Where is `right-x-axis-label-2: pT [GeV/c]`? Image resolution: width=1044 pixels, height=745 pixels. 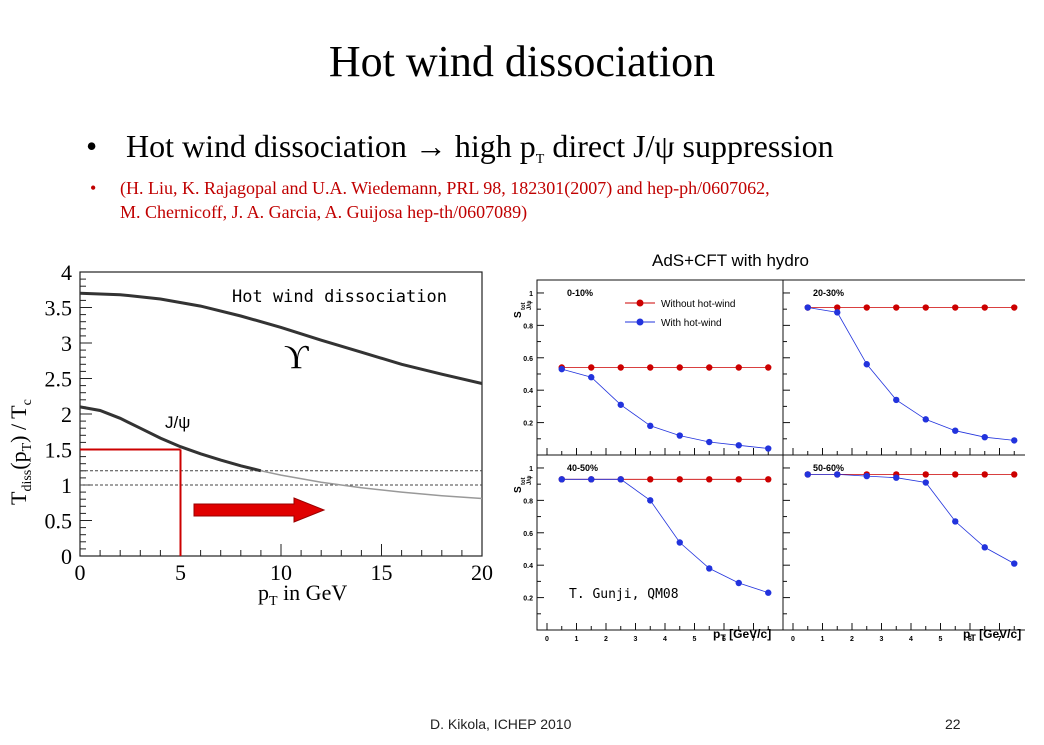
right-x-axis-label-2: pT [GeV/c] is located at coordinates (992, 635).